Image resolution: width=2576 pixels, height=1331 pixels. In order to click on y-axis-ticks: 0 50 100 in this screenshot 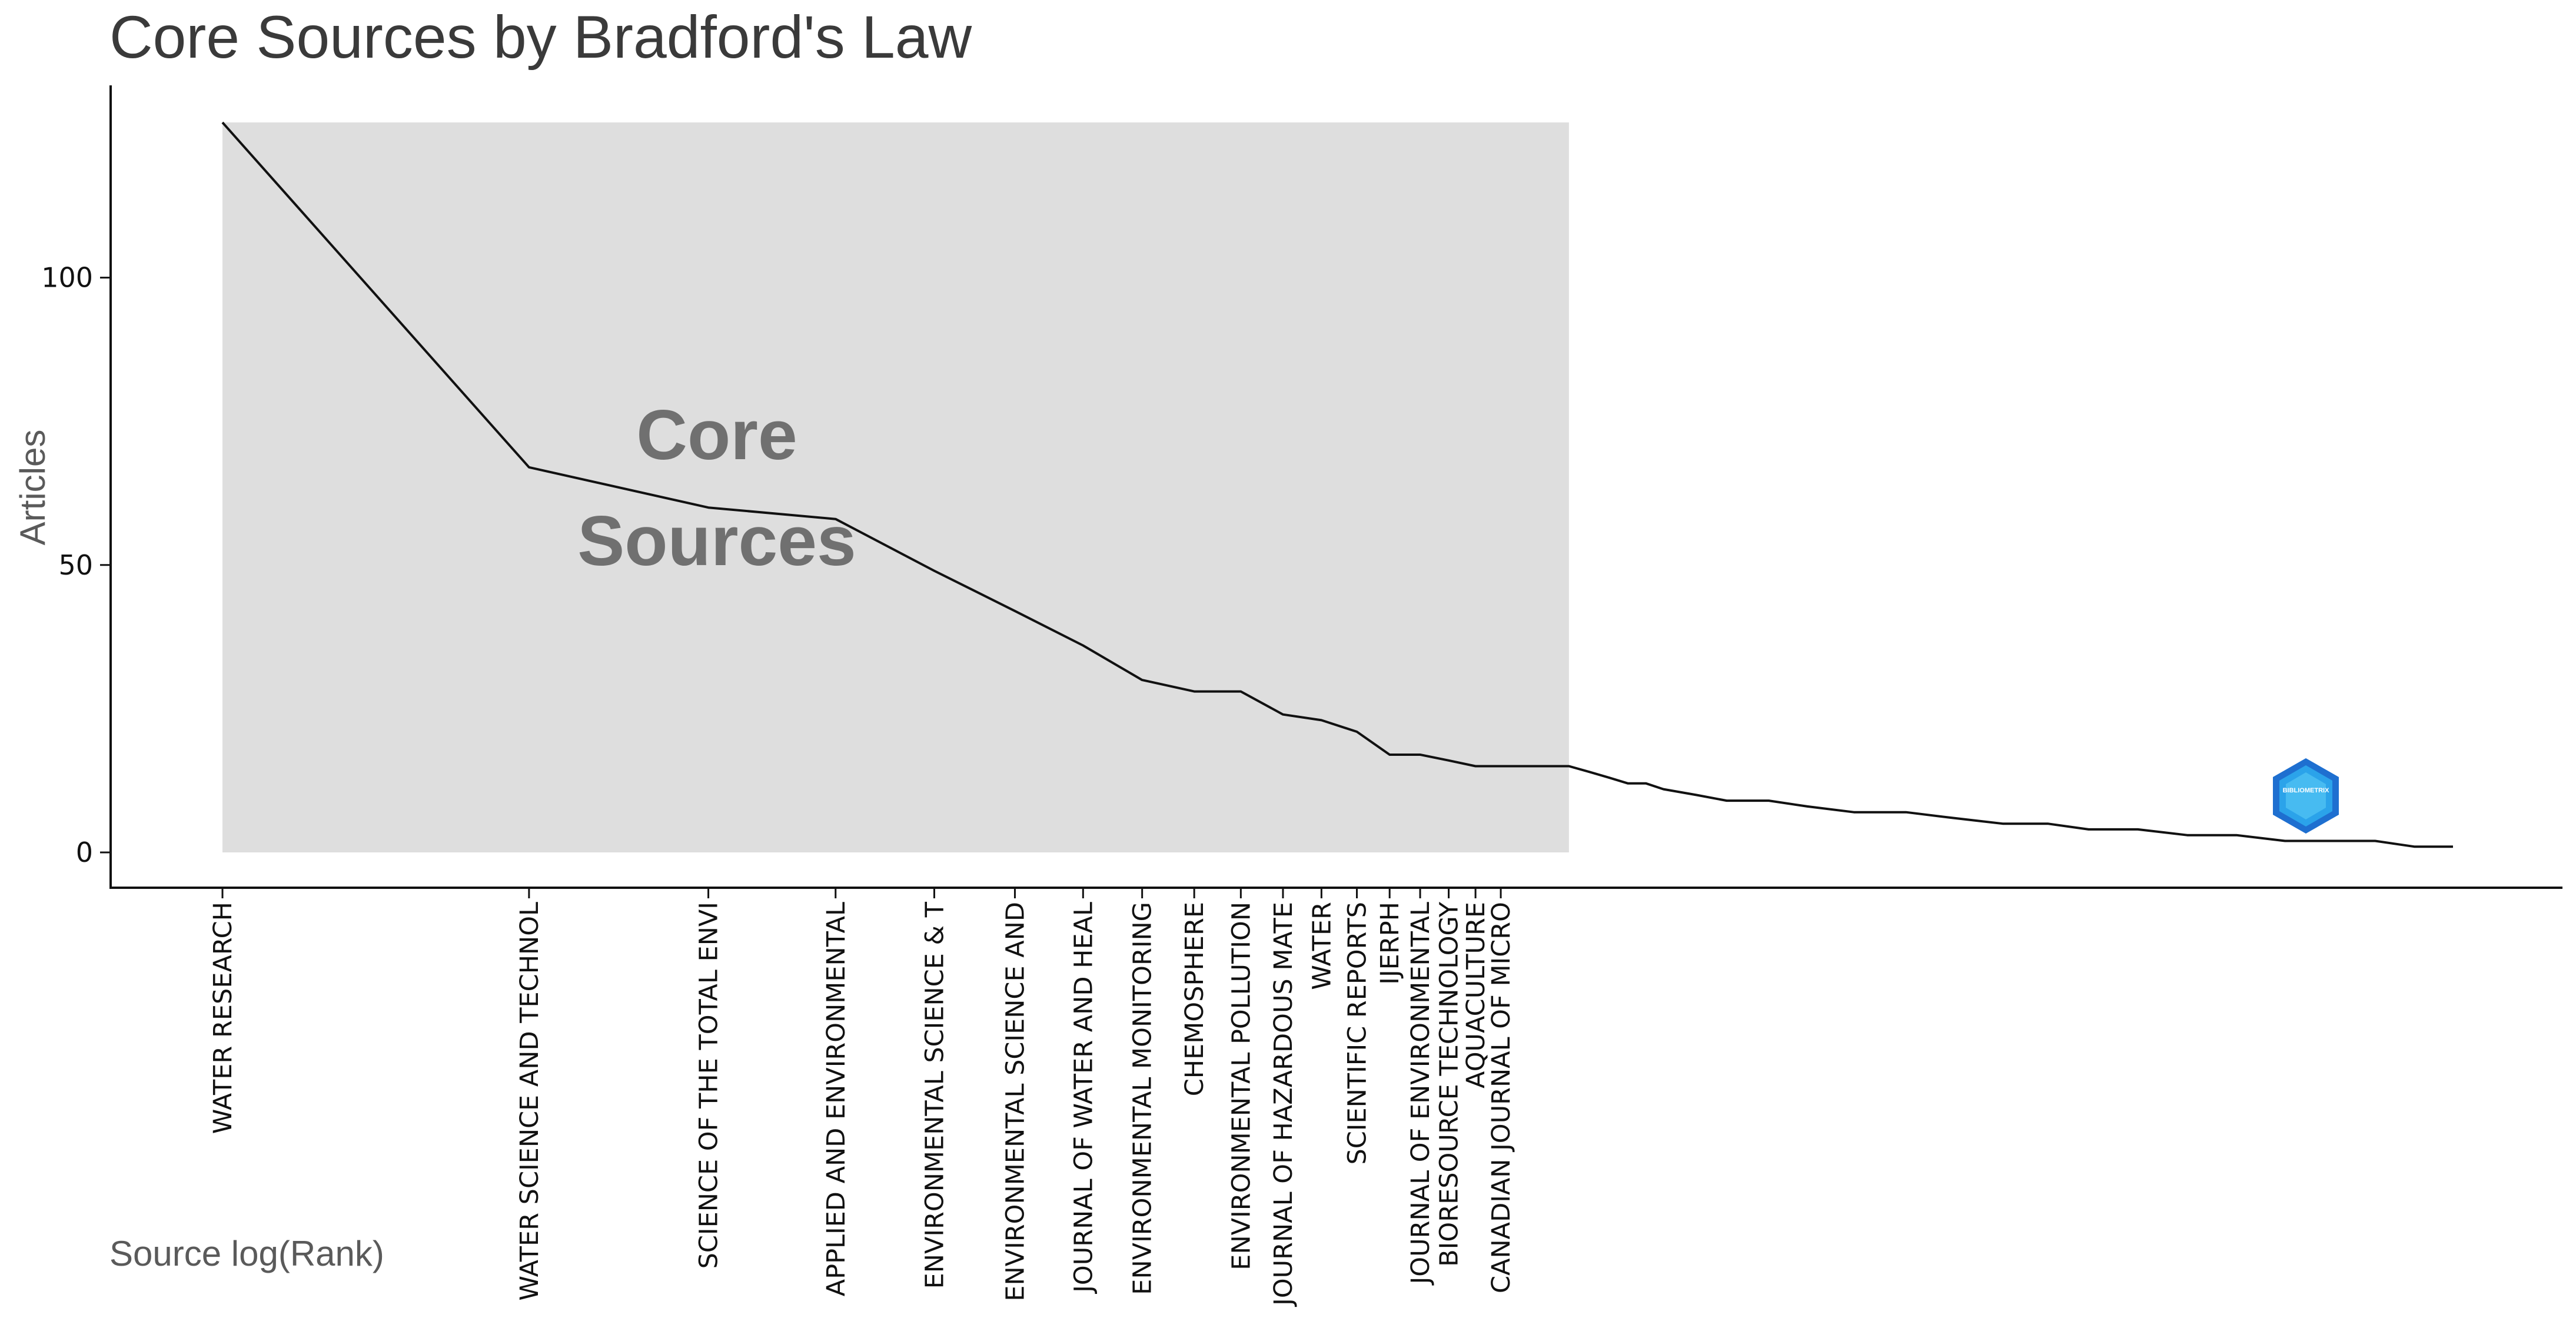, I will do `click(76, 565)`.